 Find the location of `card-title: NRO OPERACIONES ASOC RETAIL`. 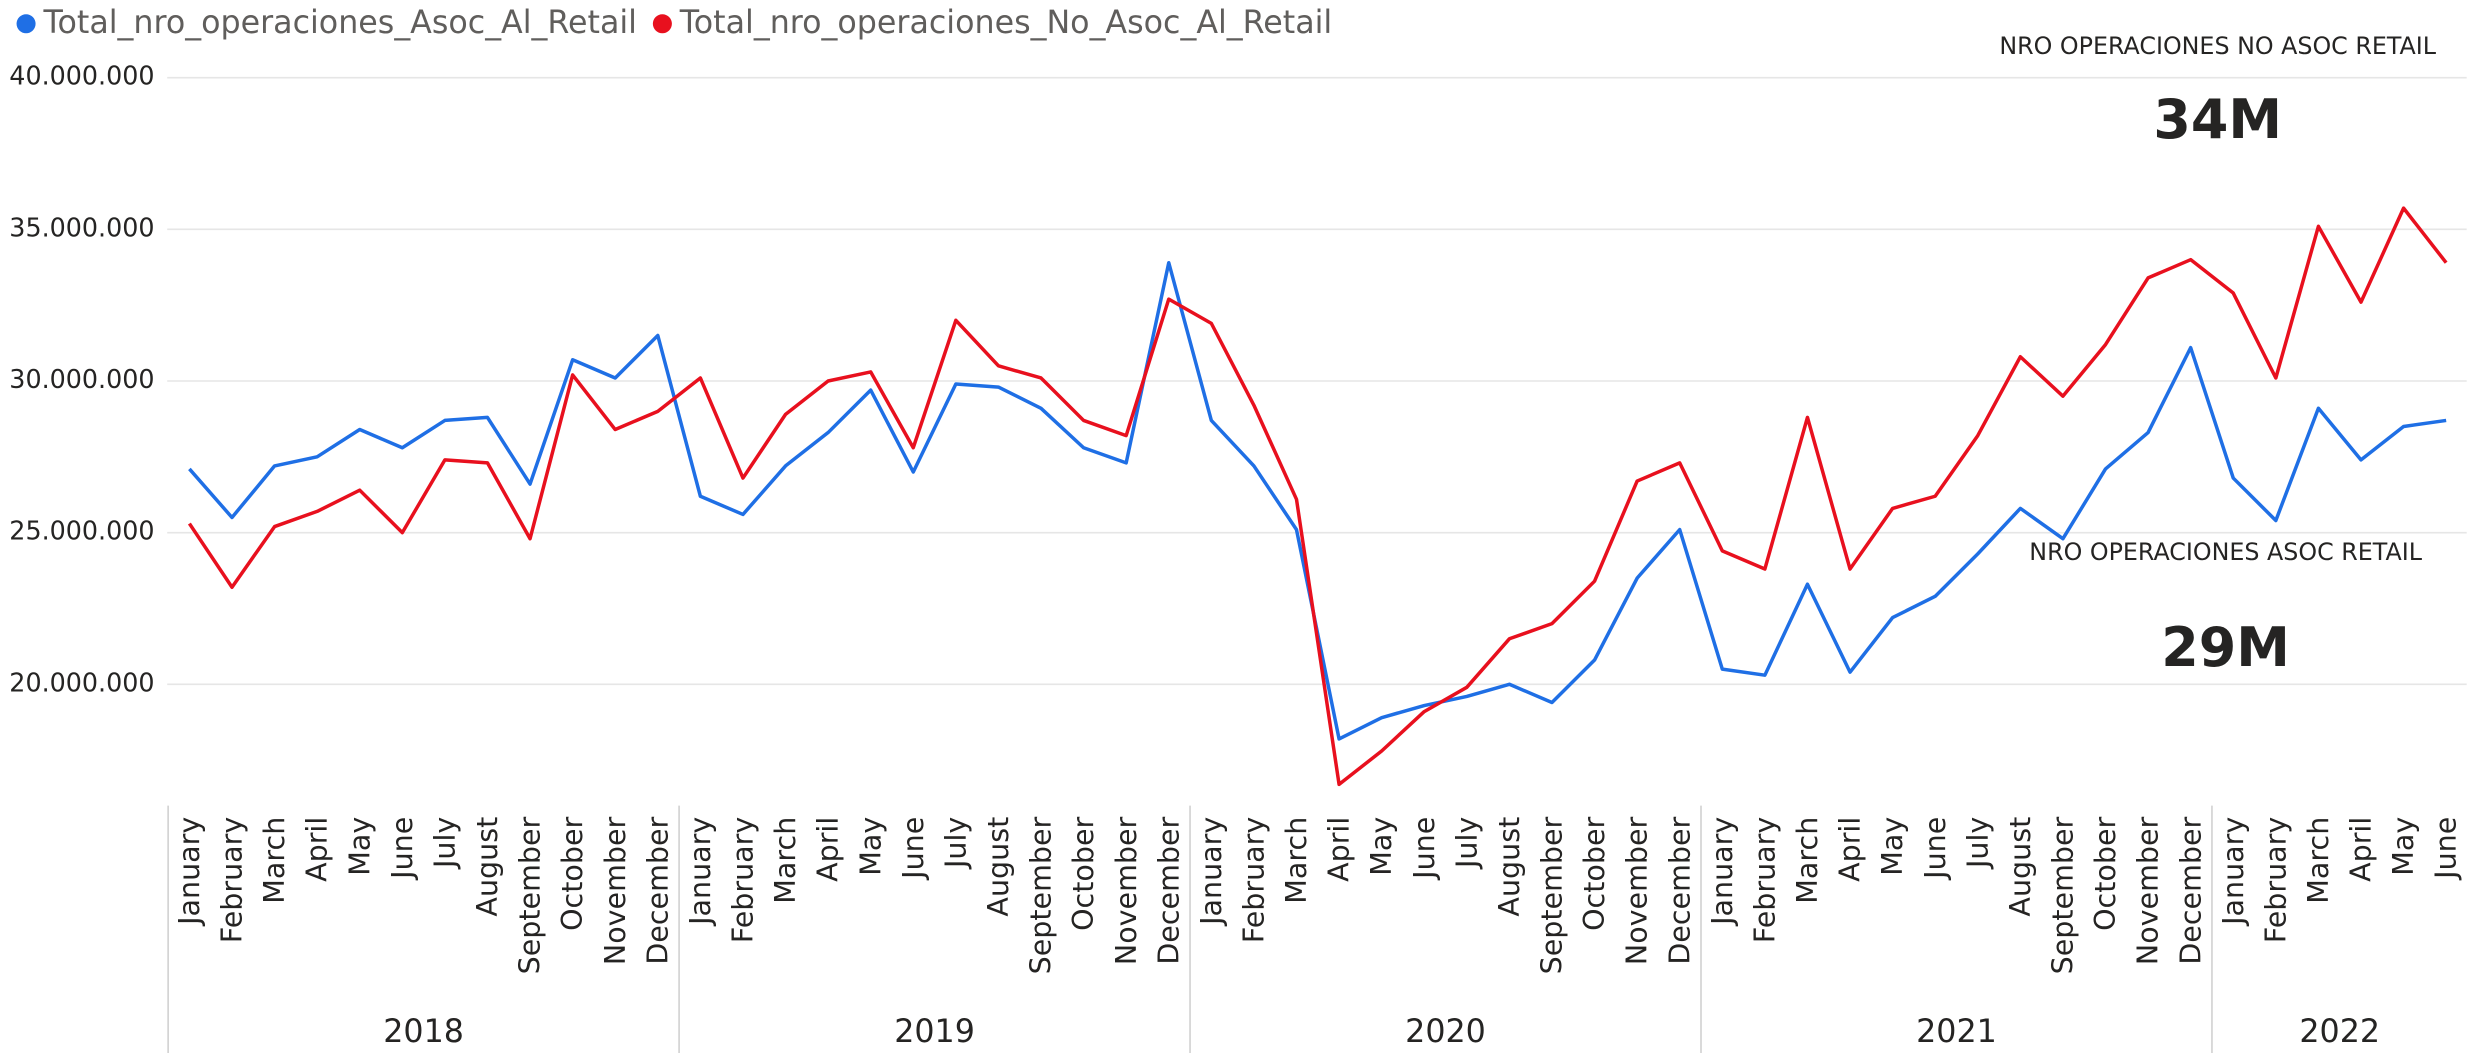

card-title: NRO OPERACIONES ASOC RETAIL is located at coordinates (2225, 552).